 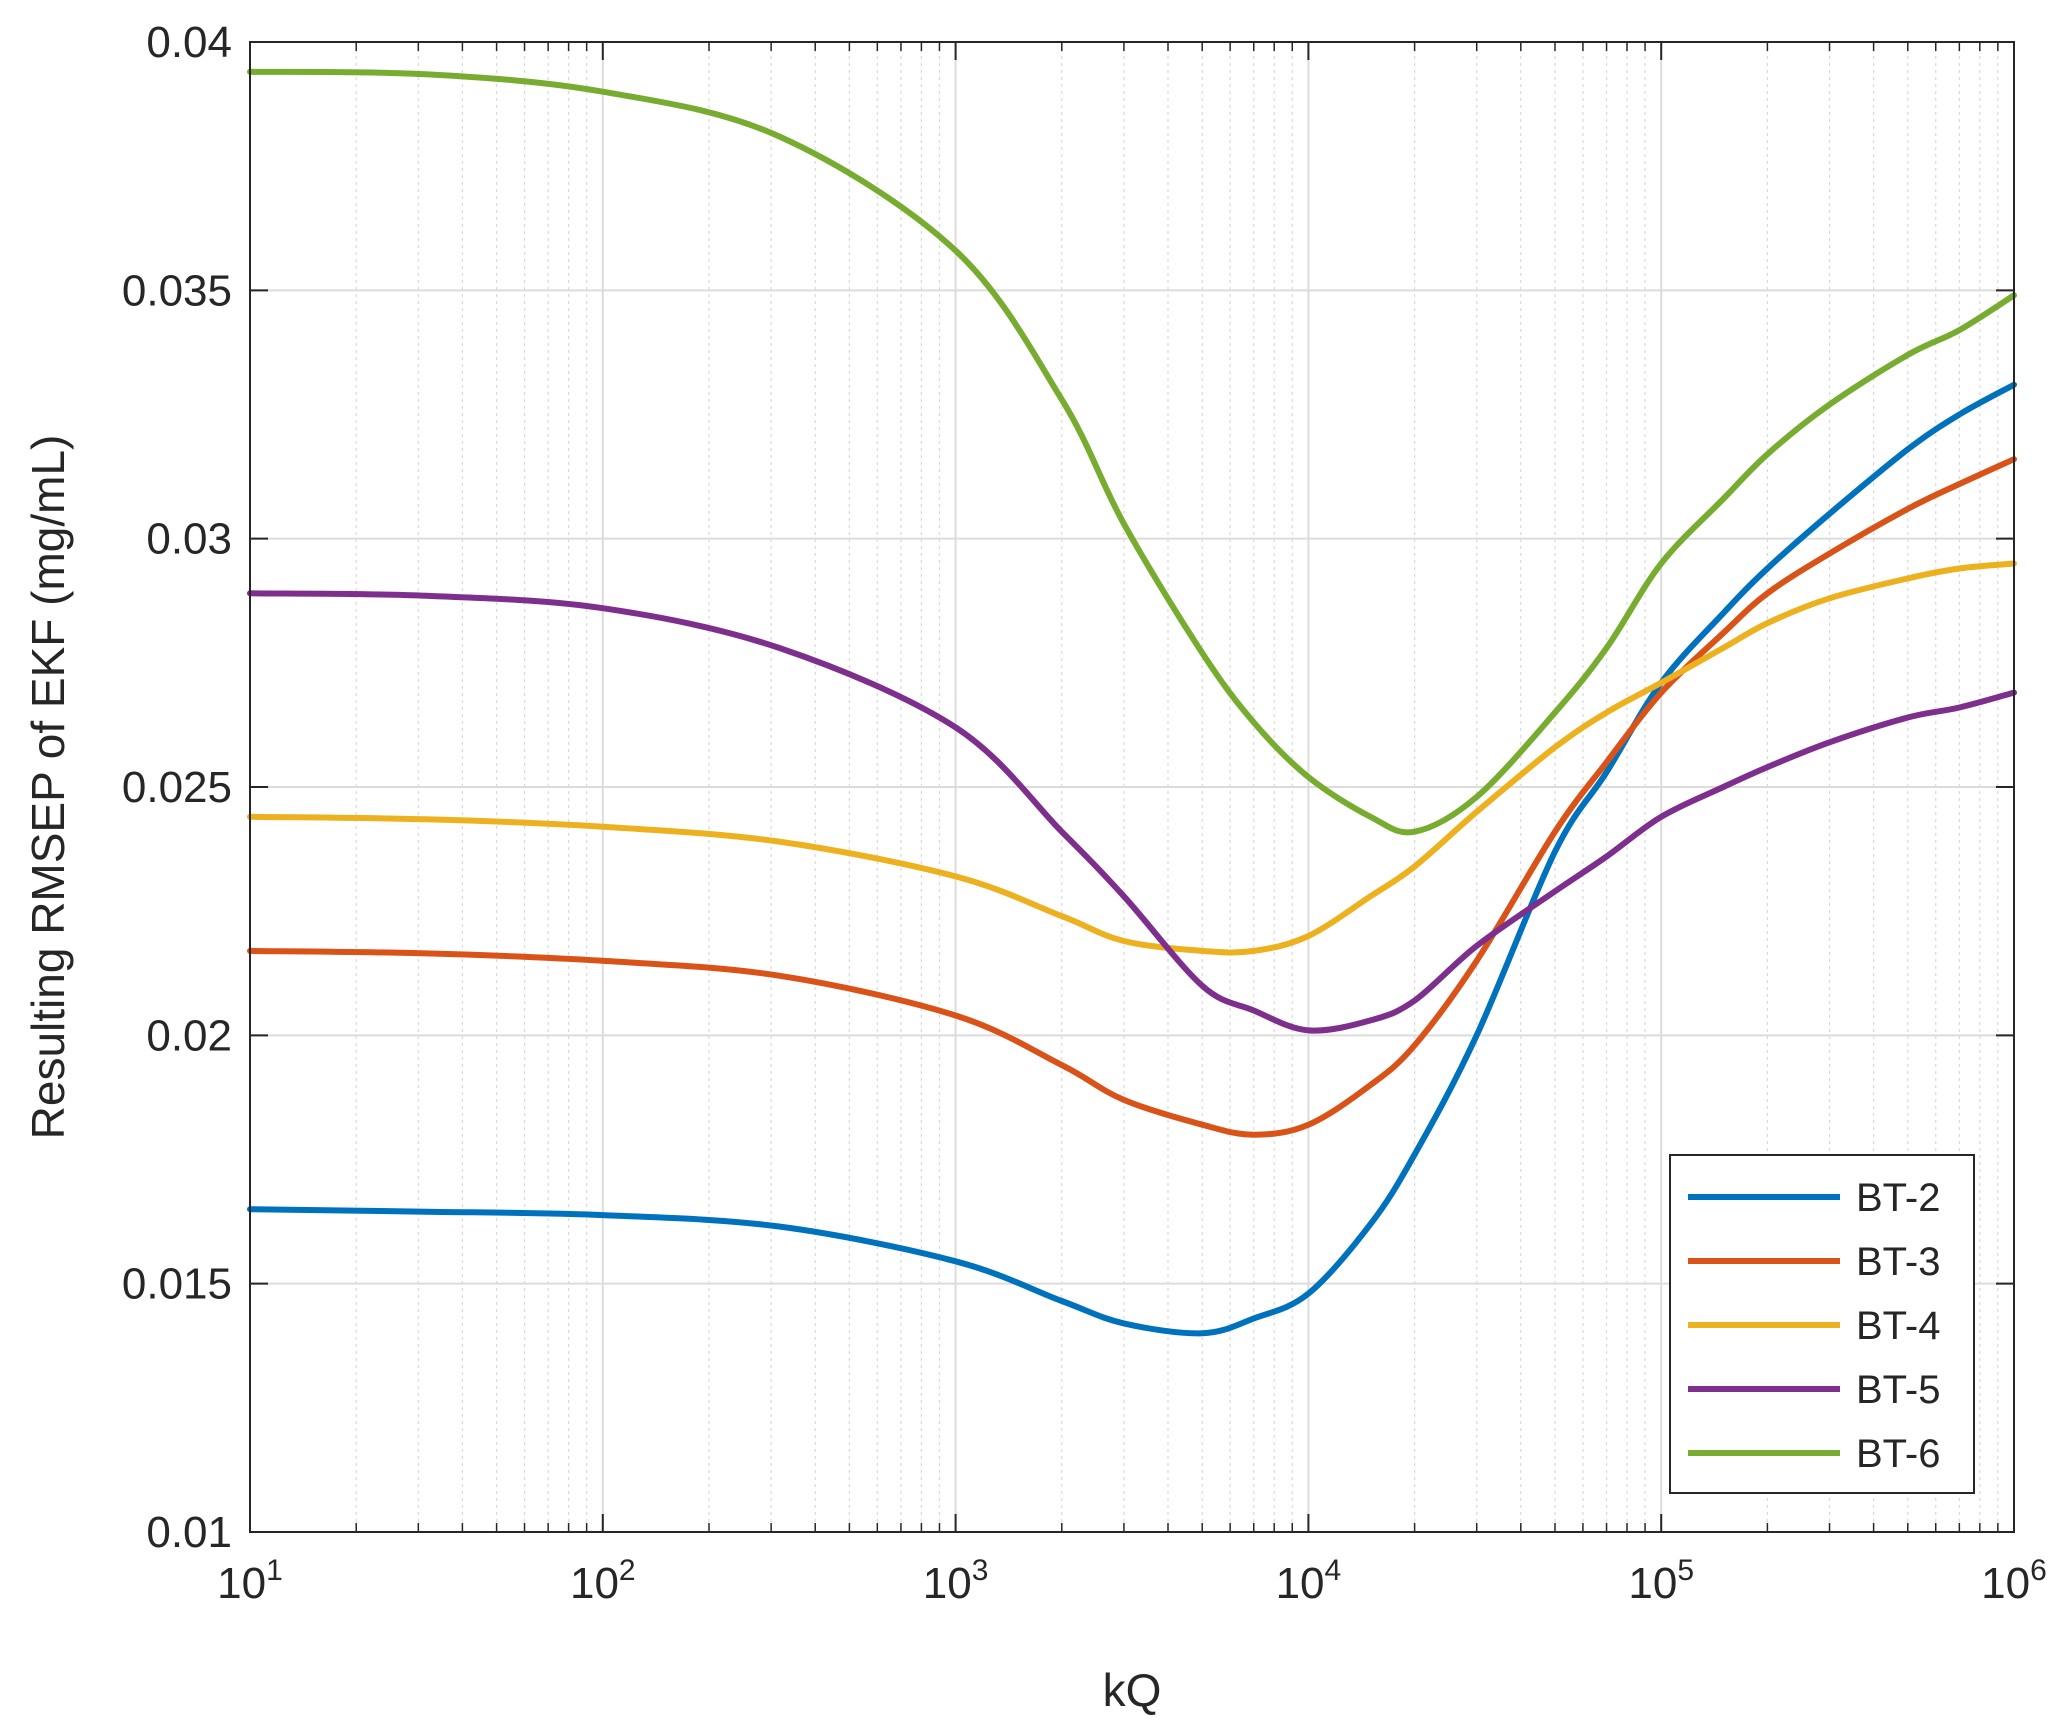 I want to click on x-tick-label-exponent: 5, so click(x=1685, y=1570).